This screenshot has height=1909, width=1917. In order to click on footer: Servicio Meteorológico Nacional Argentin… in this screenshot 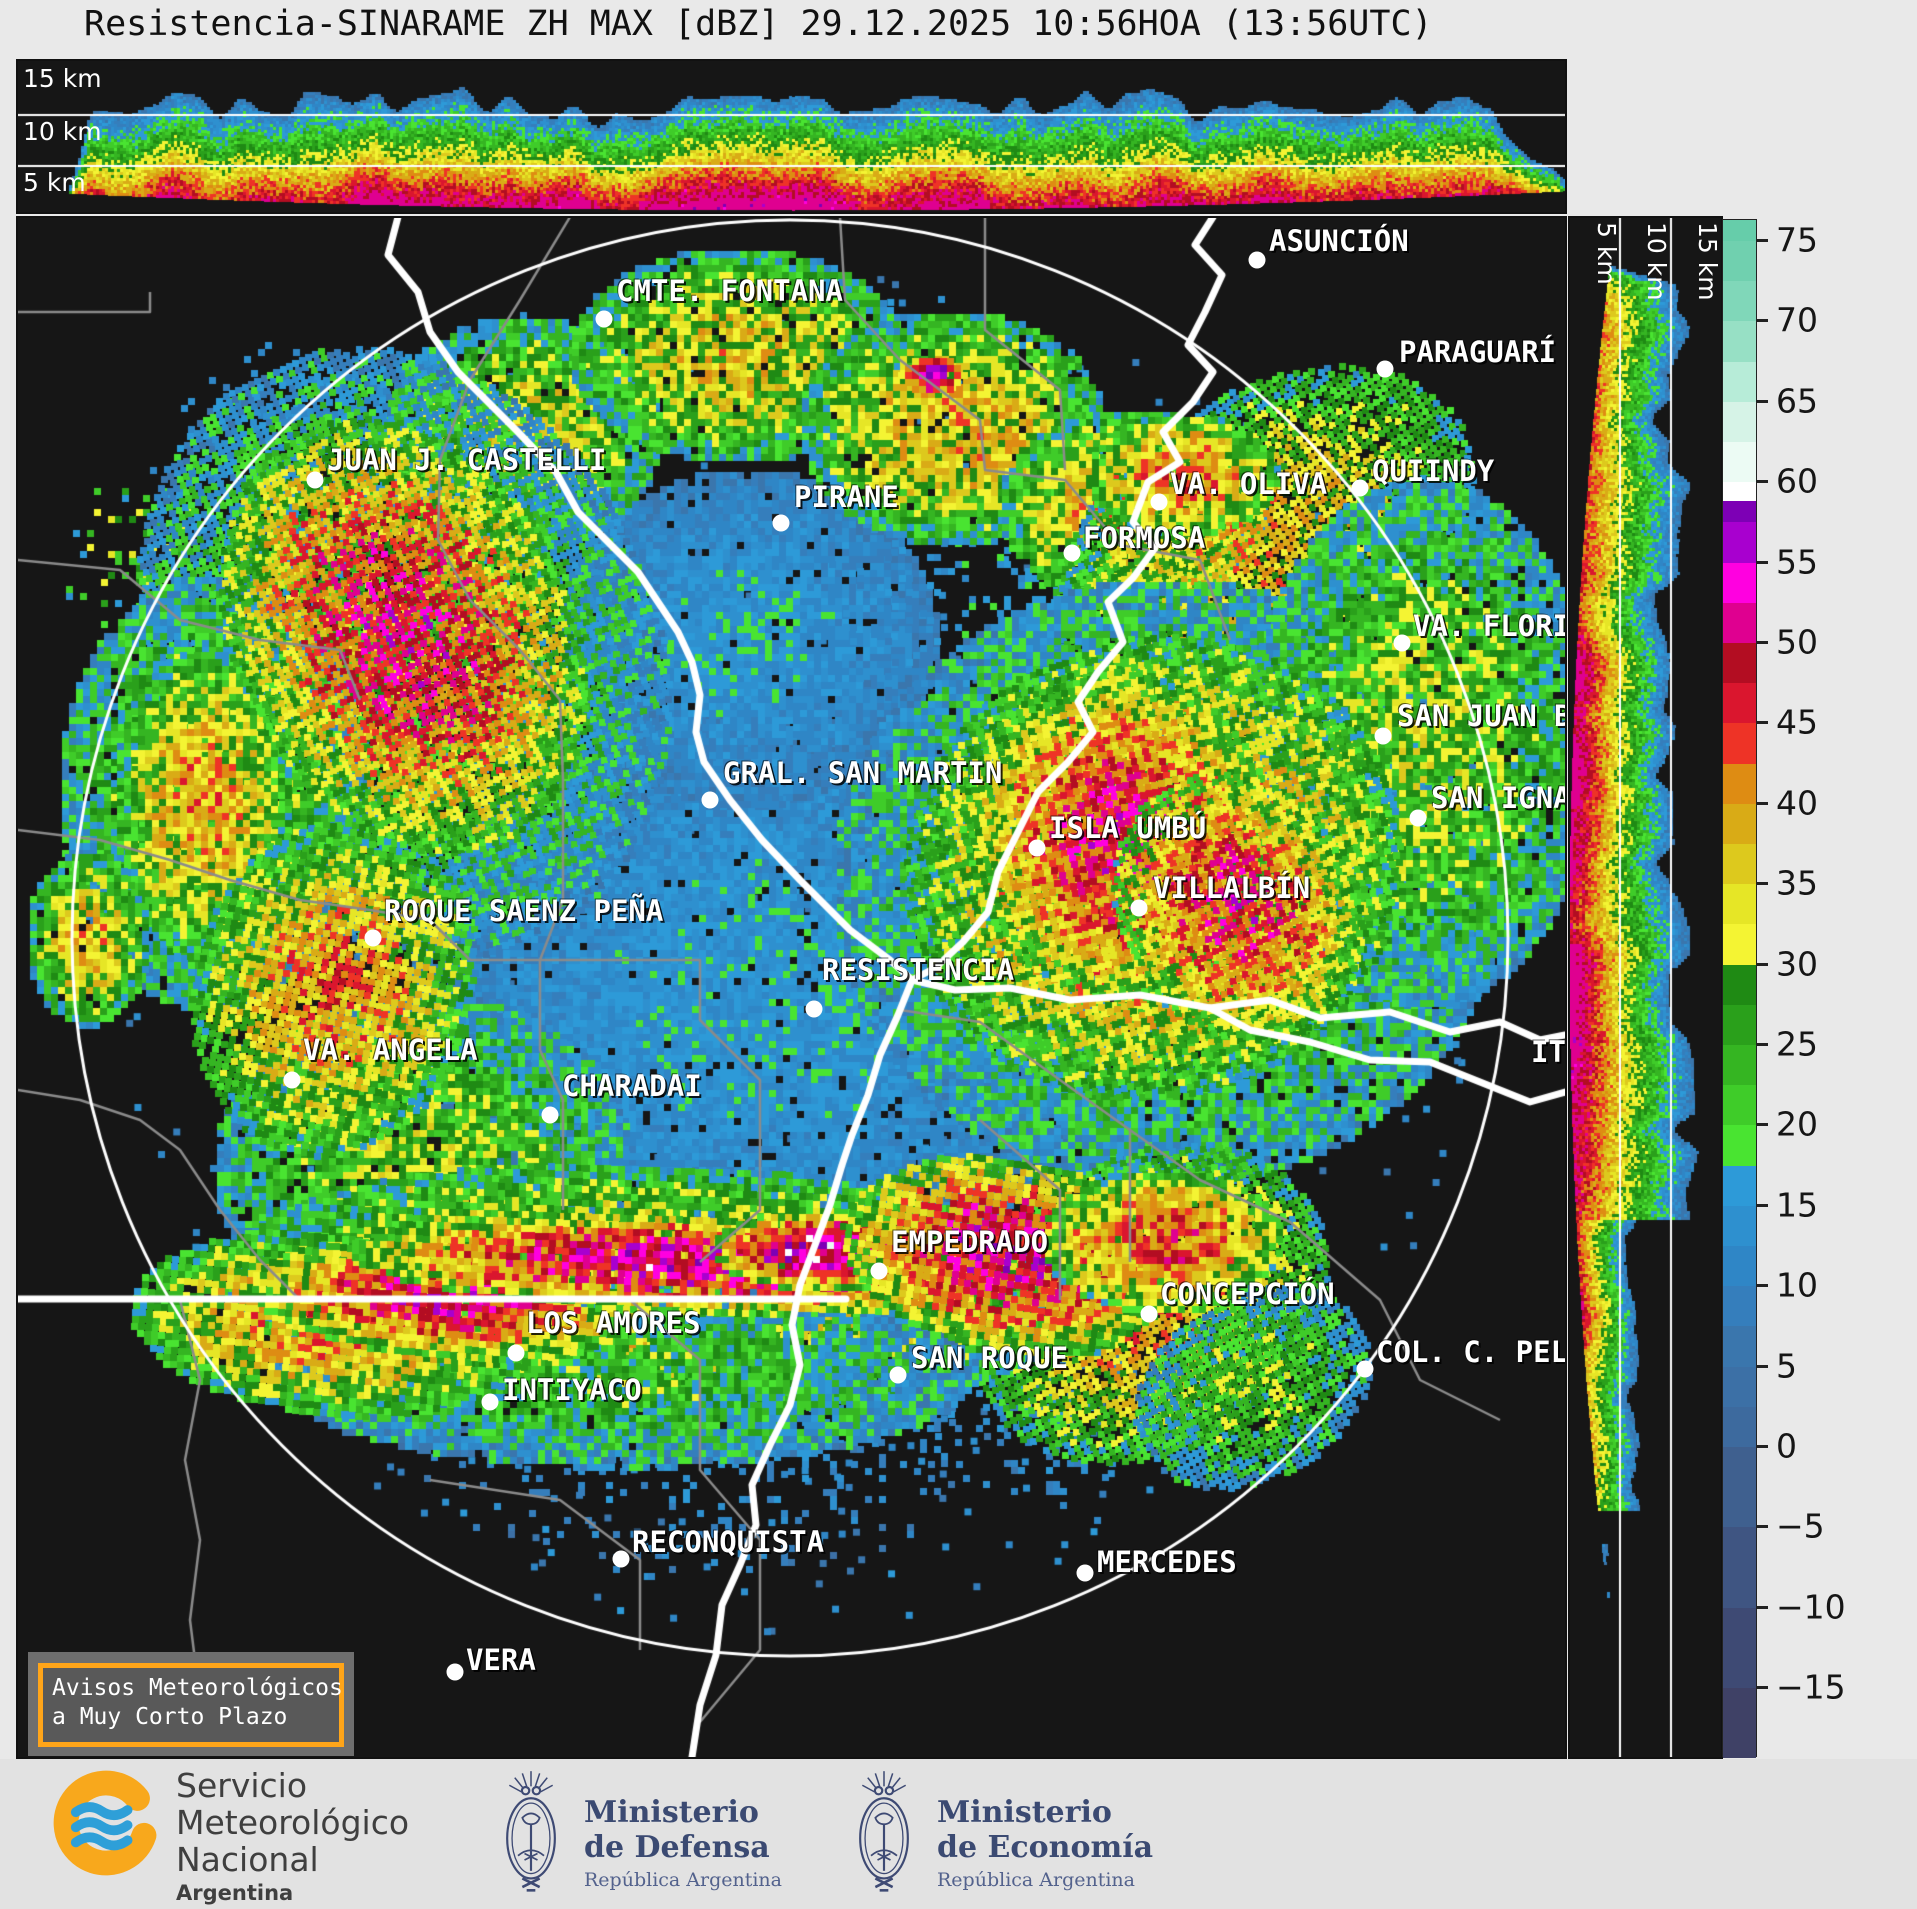, I will do `click(958, 1834)`.